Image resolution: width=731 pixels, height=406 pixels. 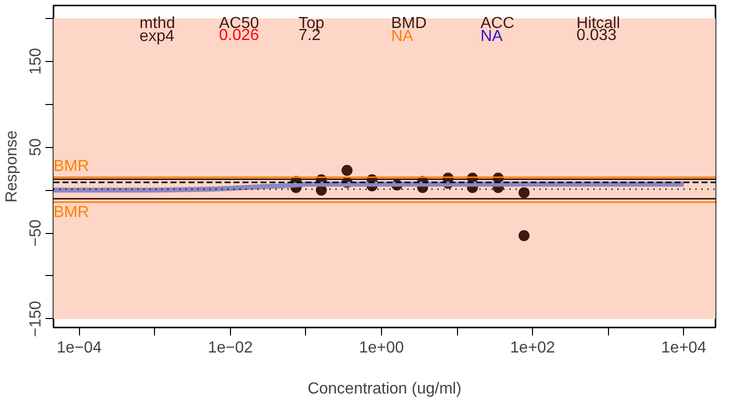 What do you see at coordinates (36, 61) in the screenshot?
I see `y-tick-label: 150` at bounding box center [36, 61].